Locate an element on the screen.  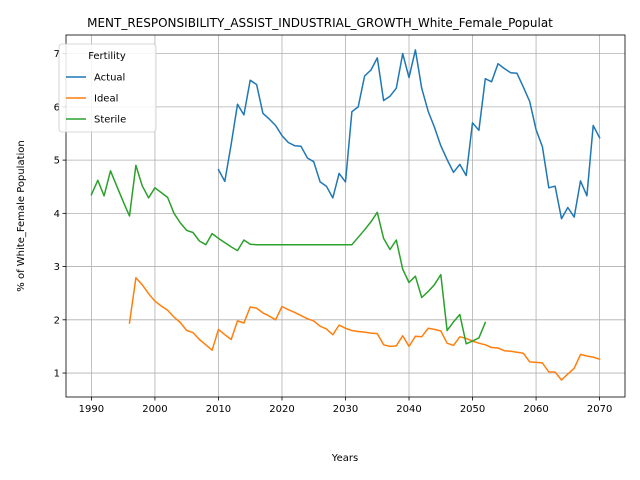
y-tick-label: 5 is located at coordinates (57, 161).